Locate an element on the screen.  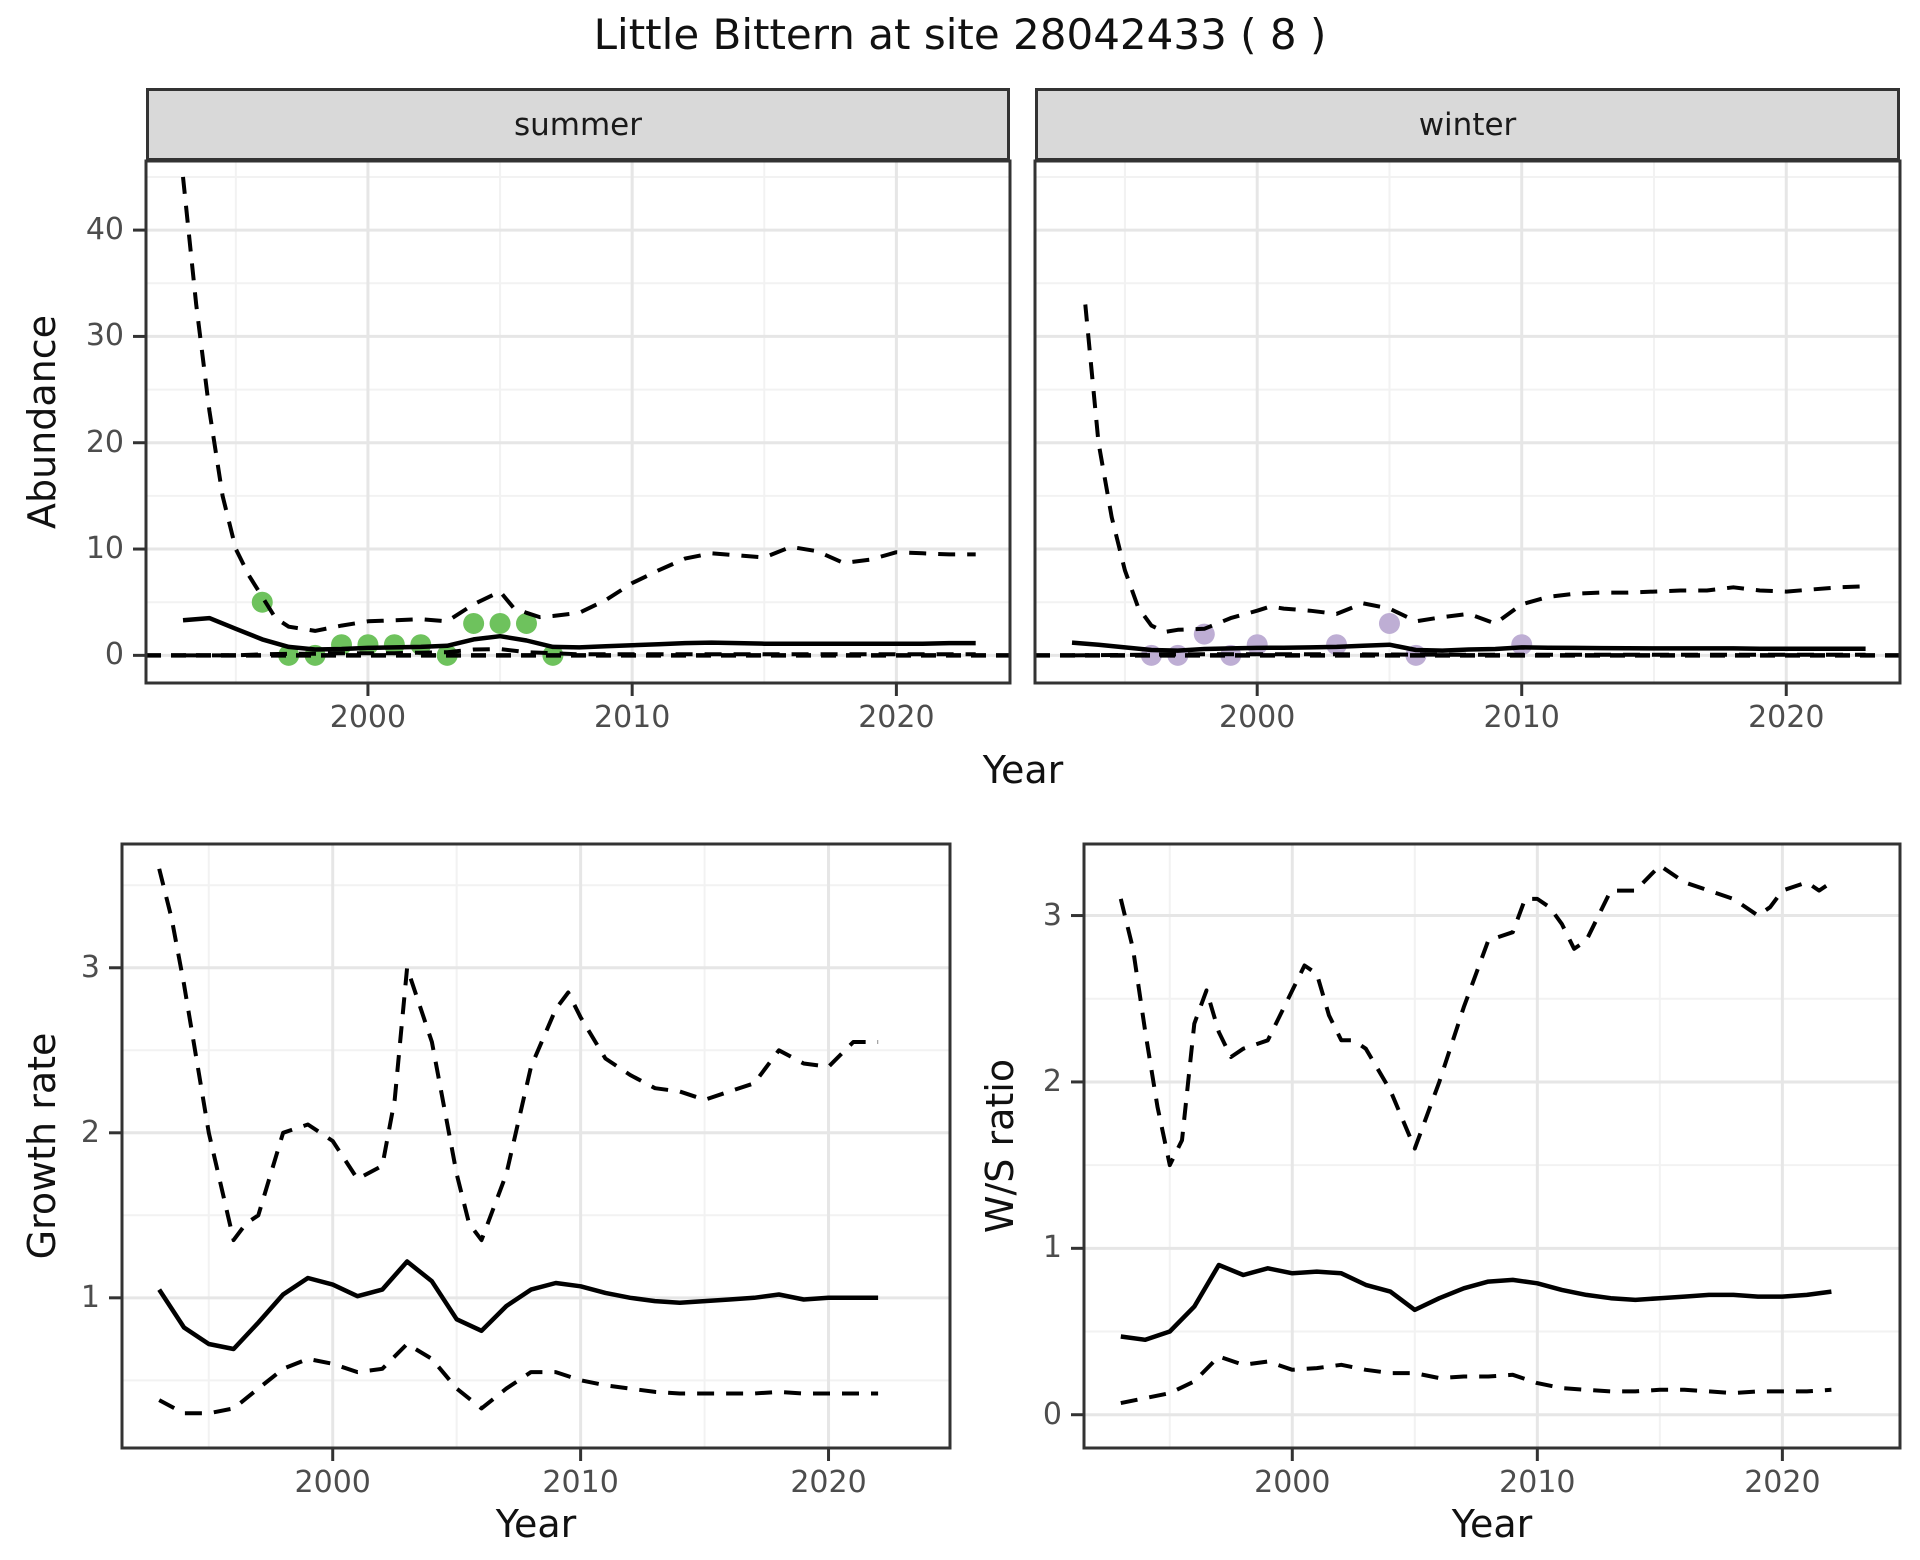
plot-title: Little Bittern at site 28042433 ( 8 ) is located at coordinates (960, 34).